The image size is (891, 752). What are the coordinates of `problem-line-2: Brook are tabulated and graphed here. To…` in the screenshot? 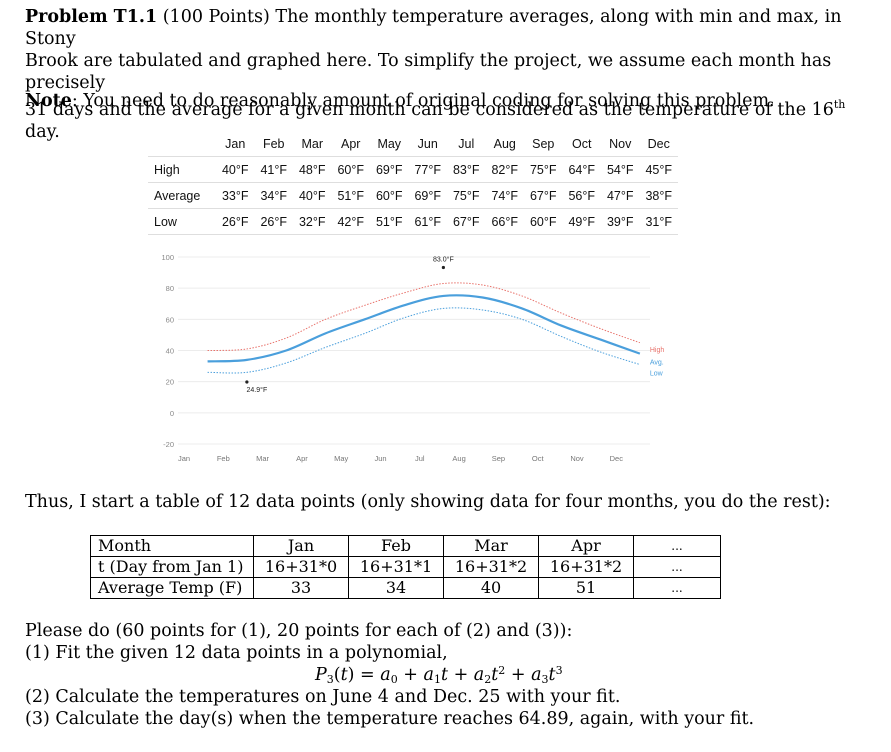 It's located at (428, 72).